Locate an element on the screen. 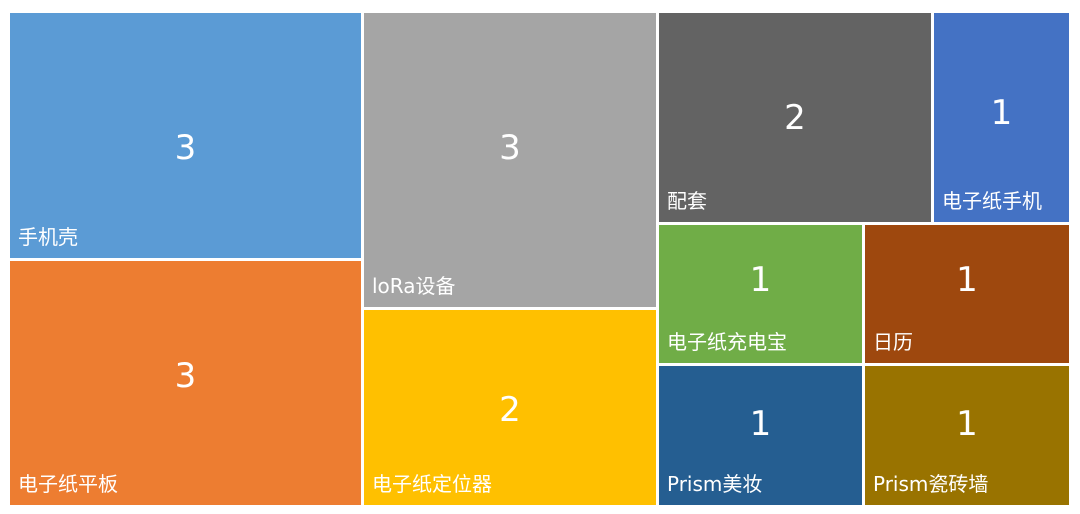  cell-label: loRa设备 is located at coordinates (414, 286).